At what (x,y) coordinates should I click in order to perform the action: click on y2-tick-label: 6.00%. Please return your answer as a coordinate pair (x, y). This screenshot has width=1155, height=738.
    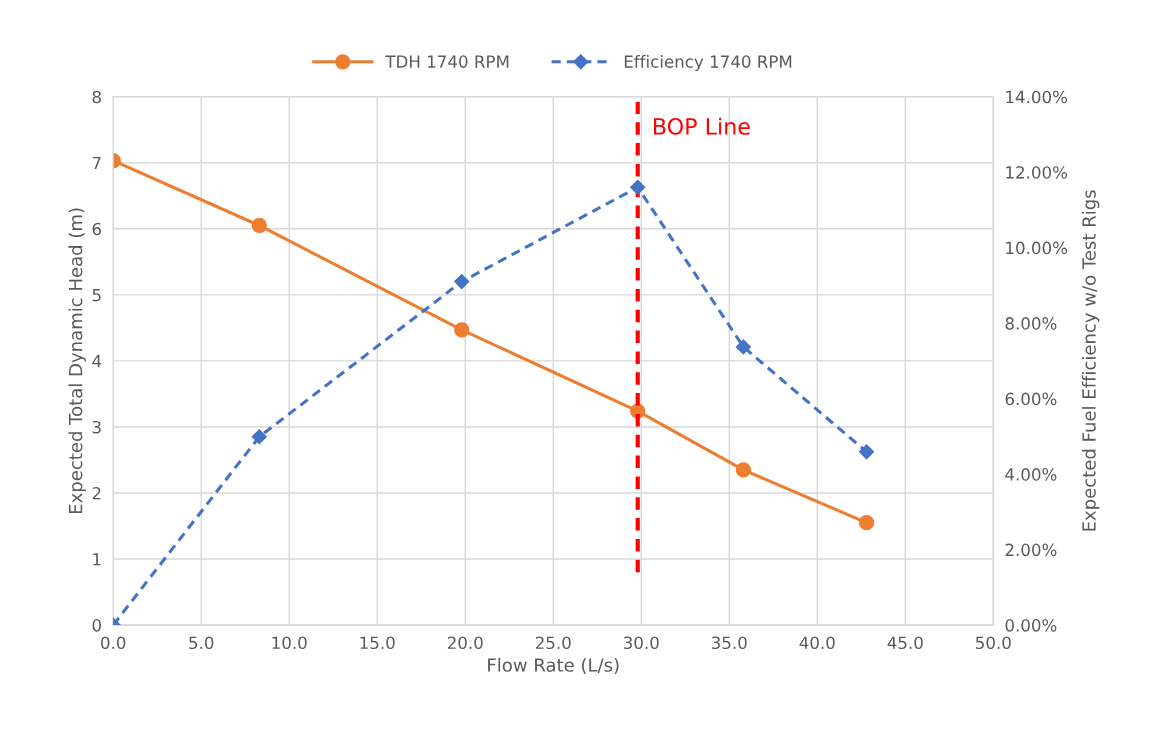
    Looking at the image, I should click on (1031, 399).